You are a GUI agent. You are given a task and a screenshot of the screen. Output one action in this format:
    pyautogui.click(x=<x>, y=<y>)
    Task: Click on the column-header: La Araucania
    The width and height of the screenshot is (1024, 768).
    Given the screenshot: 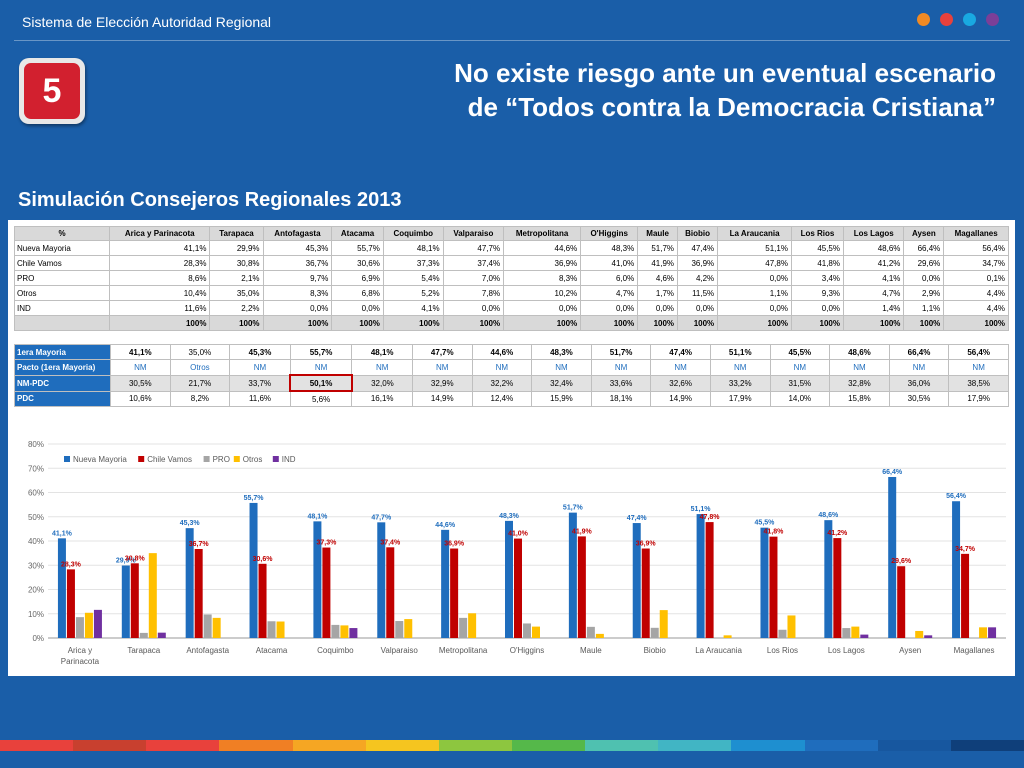 What is the action you would take?
    pyautogui.click(x=754, y=233)
    